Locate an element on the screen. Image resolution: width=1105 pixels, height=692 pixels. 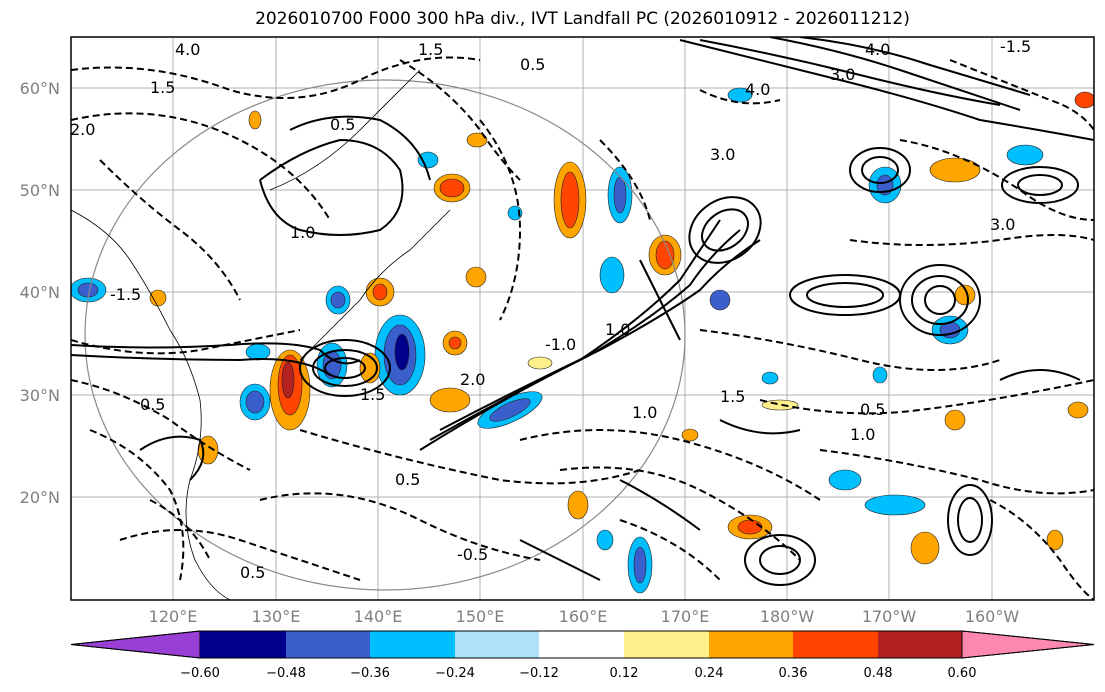
lon-label: 120°E is located at coordinates (173, 616).